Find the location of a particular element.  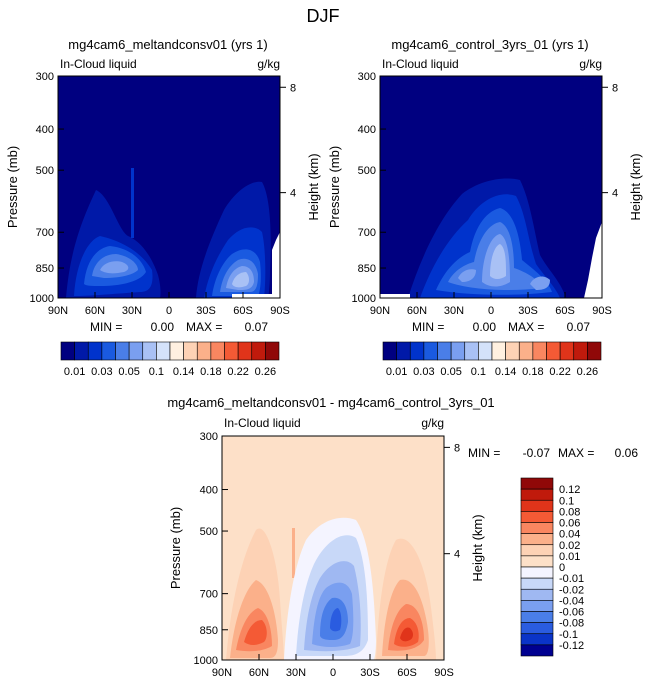

panel3-ylabel: Pressure (mb) is located at coordinates (175, 548).